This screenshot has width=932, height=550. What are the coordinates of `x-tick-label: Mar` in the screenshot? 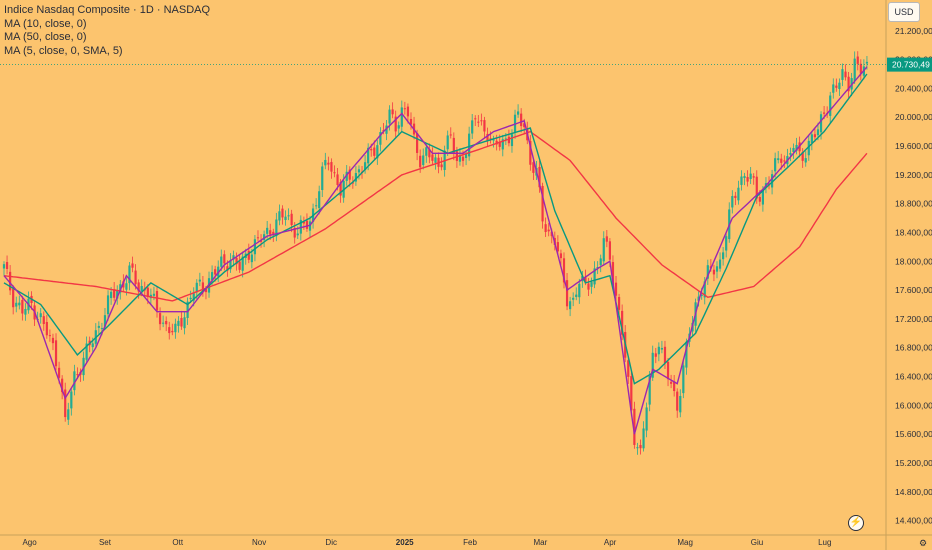 It's located at (541, 542).